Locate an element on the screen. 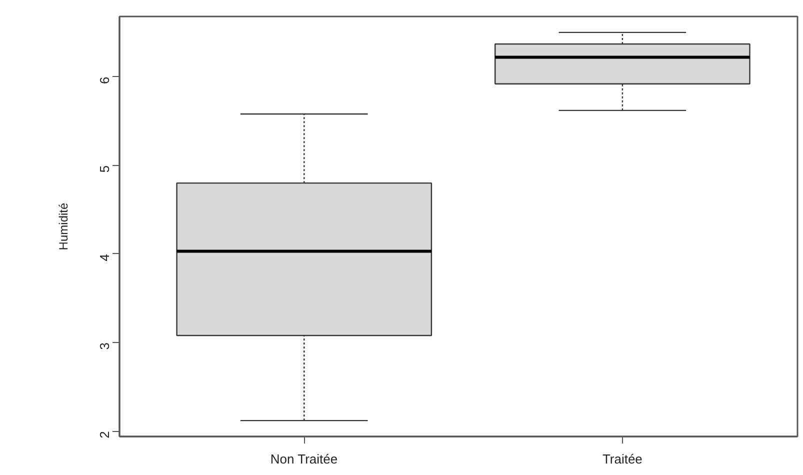 The image size is (803, 475). y-axis-title: Humidité is located at coordinates (63, 226).